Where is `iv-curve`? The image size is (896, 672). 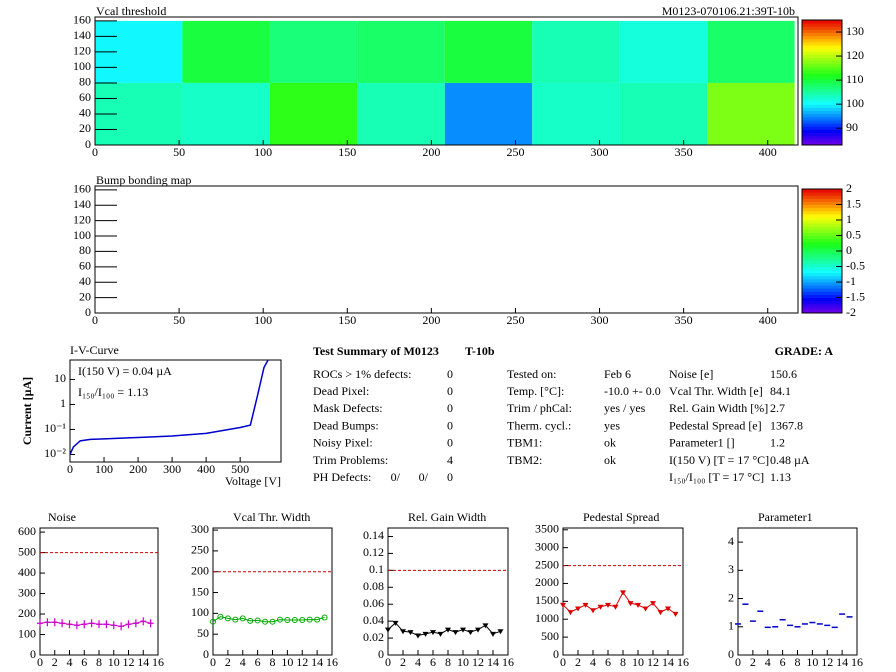
iv-curve is located at coordinates (169, 407).